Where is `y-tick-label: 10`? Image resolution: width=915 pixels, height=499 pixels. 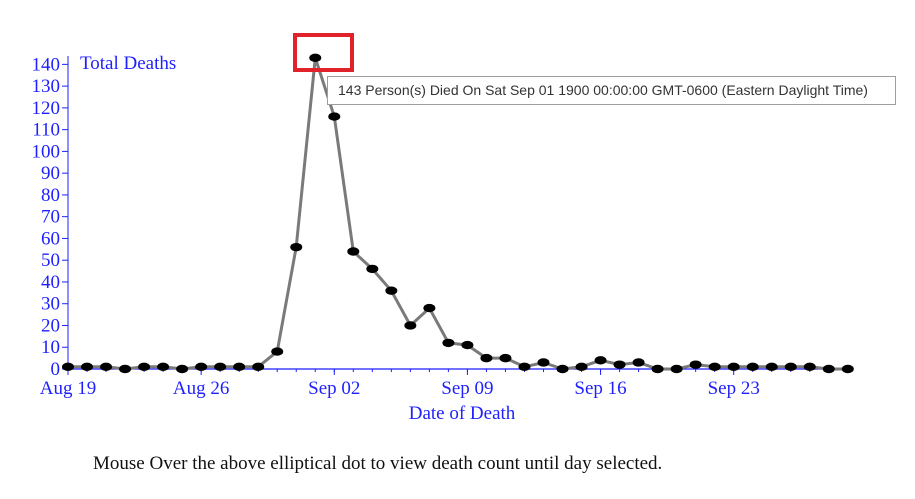 y-tick-label: 10 is located at coordinates (50, 347).